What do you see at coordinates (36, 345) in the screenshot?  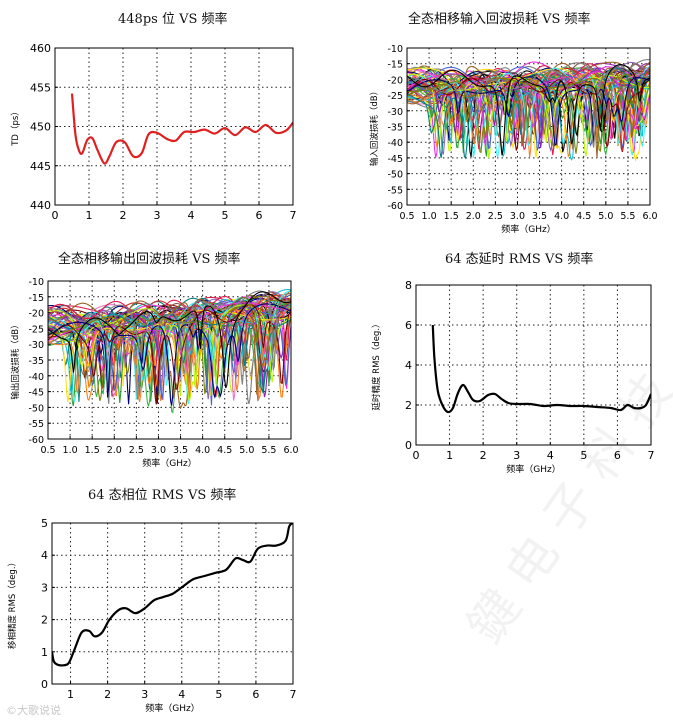 I see `y-tick-label: -30` at bounding box center [36, 345].